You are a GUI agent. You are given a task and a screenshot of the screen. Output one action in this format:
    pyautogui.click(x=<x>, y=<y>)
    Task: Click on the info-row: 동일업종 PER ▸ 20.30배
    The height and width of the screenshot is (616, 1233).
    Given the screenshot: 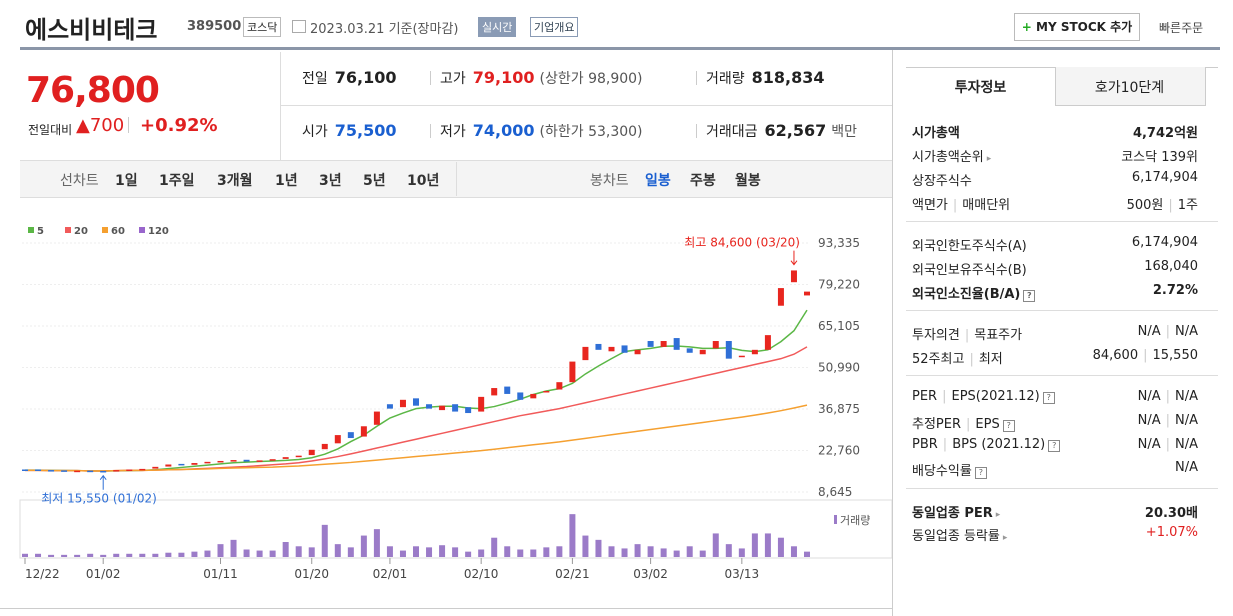 What is the action you would take?
    pyautogui.click(x=1055, y=511)
    